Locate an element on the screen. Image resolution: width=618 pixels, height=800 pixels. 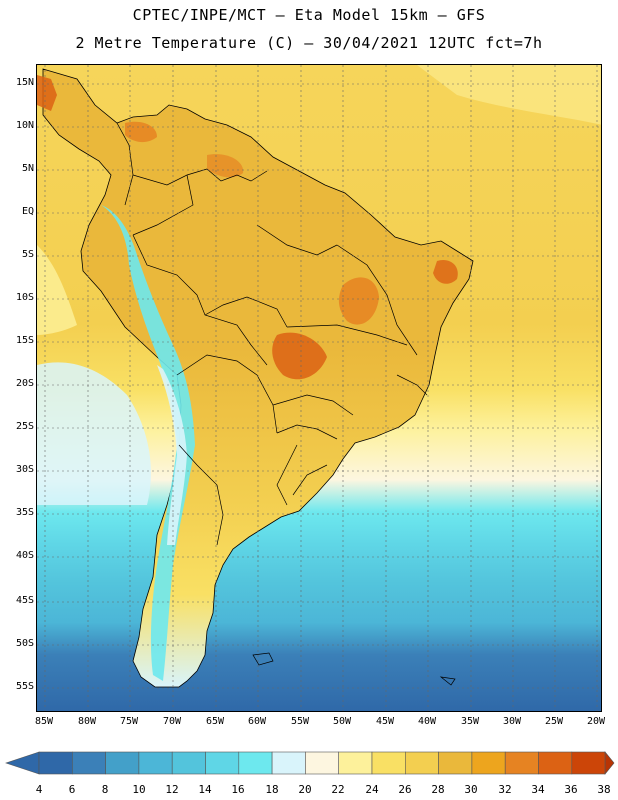
hot-zone-tocantins is located at coordinates (358, 301).